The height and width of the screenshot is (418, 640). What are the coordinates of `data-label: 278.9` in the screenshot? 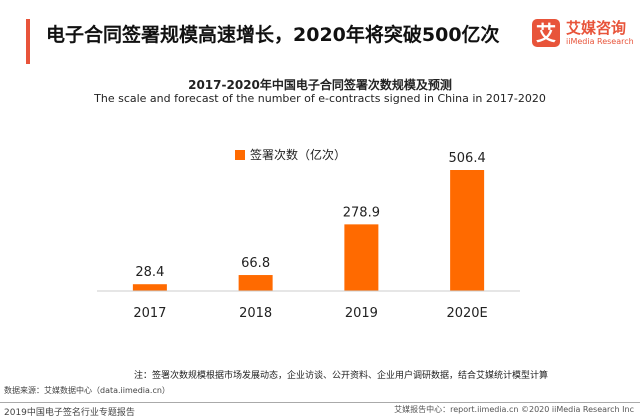 It's located at (361, 212).